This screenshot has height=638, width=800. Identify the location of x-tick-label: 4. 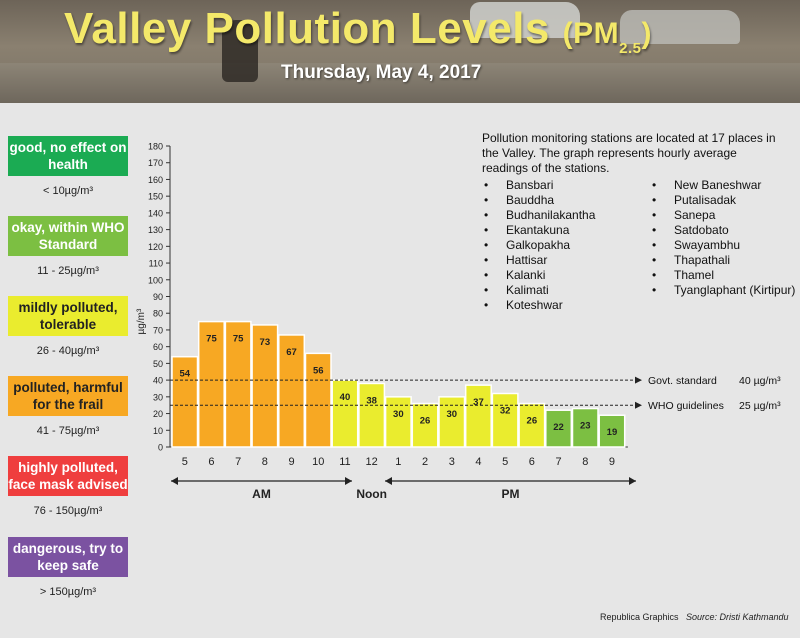
(478, 462).